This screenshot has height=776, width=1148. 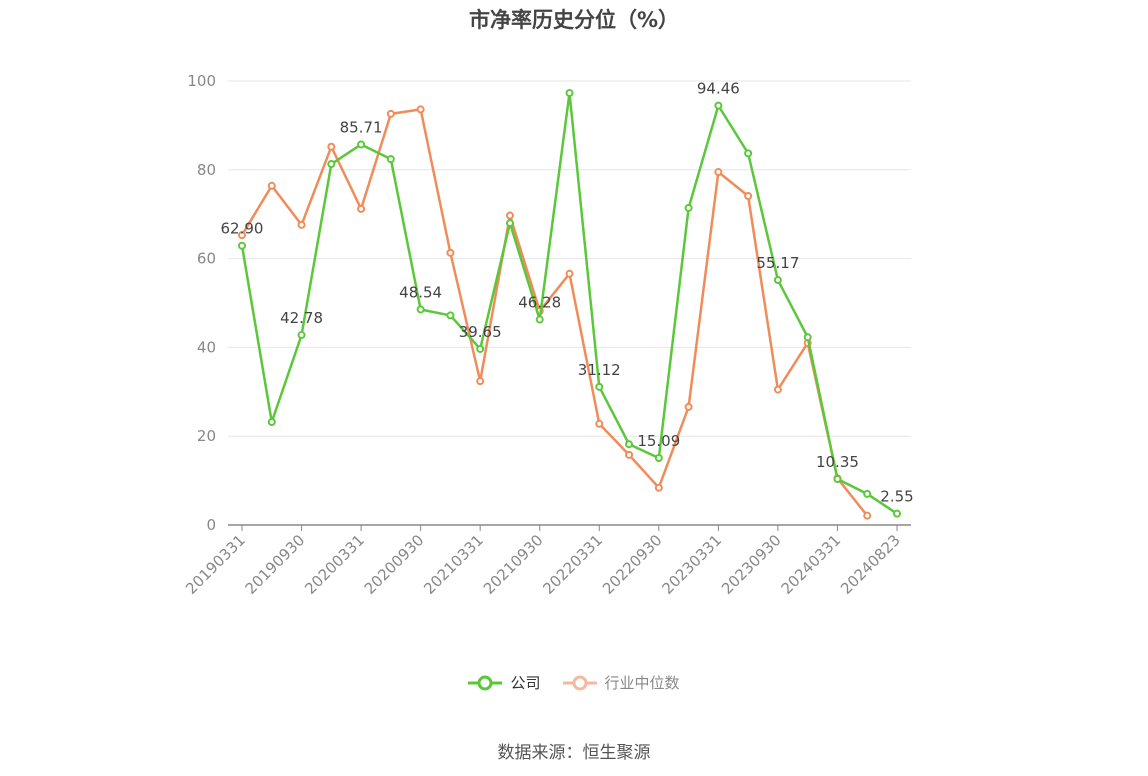 I want to click on data-label: 94.46, so click(x=718, y=89).